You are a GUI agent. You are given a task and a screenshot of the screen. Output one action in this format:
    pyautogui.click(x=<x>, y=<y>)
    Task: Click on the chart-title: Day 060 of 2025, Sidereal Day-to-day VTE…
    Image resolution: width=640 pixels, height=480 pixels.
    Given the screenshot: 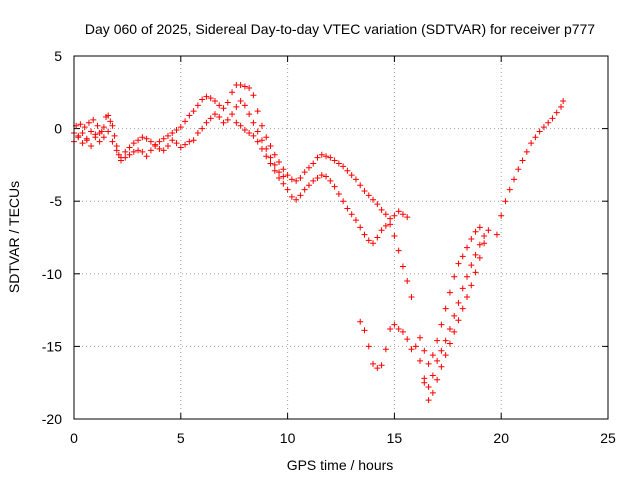 What is the action you would take?
    pyautogui.click(x=340, y=29)
    